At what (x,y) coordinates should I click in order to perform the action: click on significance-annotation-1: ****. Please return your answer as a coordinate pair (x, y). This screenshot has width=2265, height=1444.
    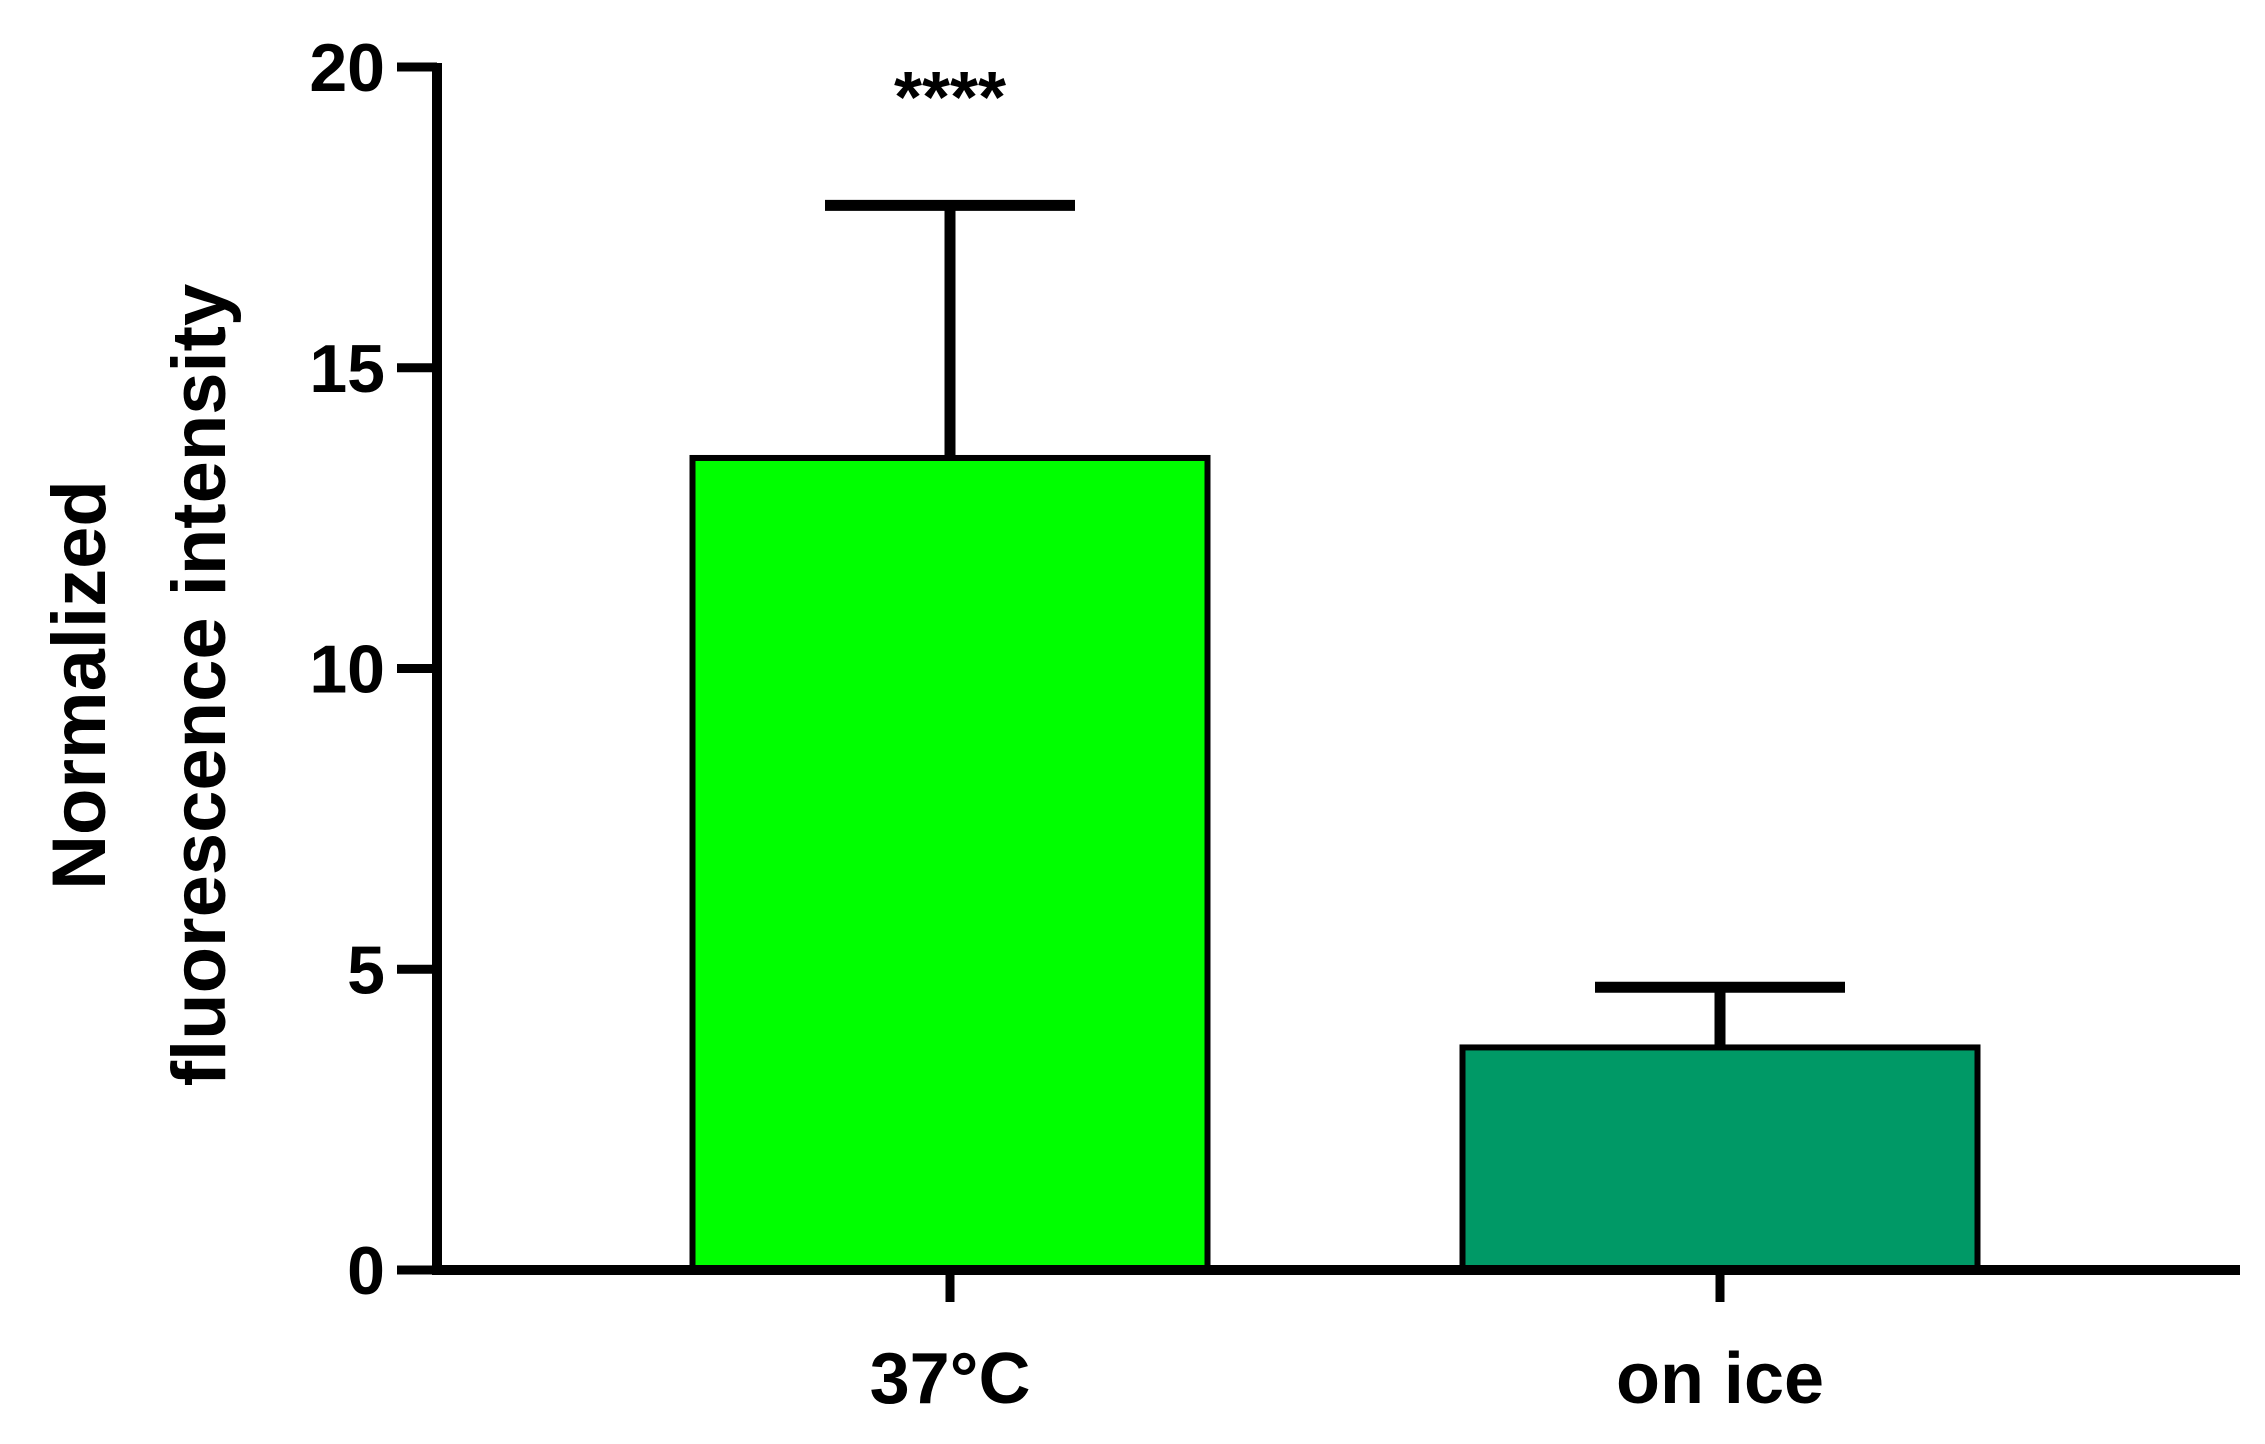
    Looking at the image, I should click on (950, 98).